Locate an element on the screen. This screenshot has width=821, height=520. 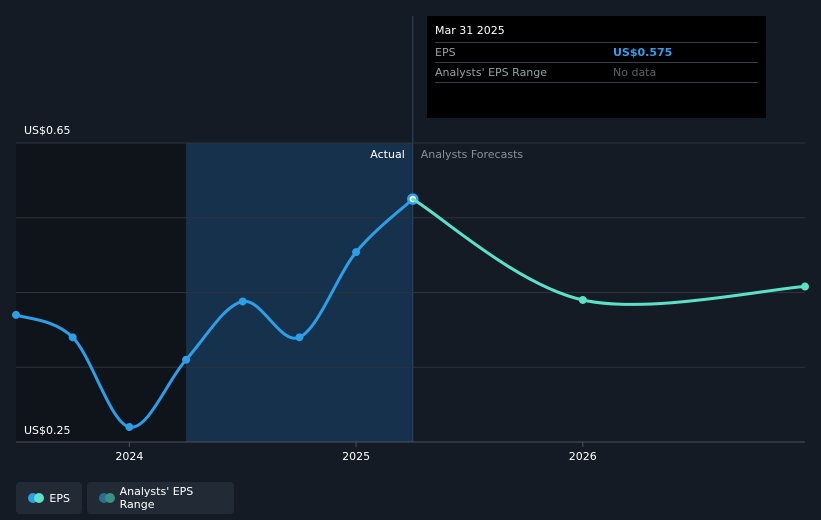
legend-item-eps-range: Analysts' EPS Range is located at coordinates (160, 498).